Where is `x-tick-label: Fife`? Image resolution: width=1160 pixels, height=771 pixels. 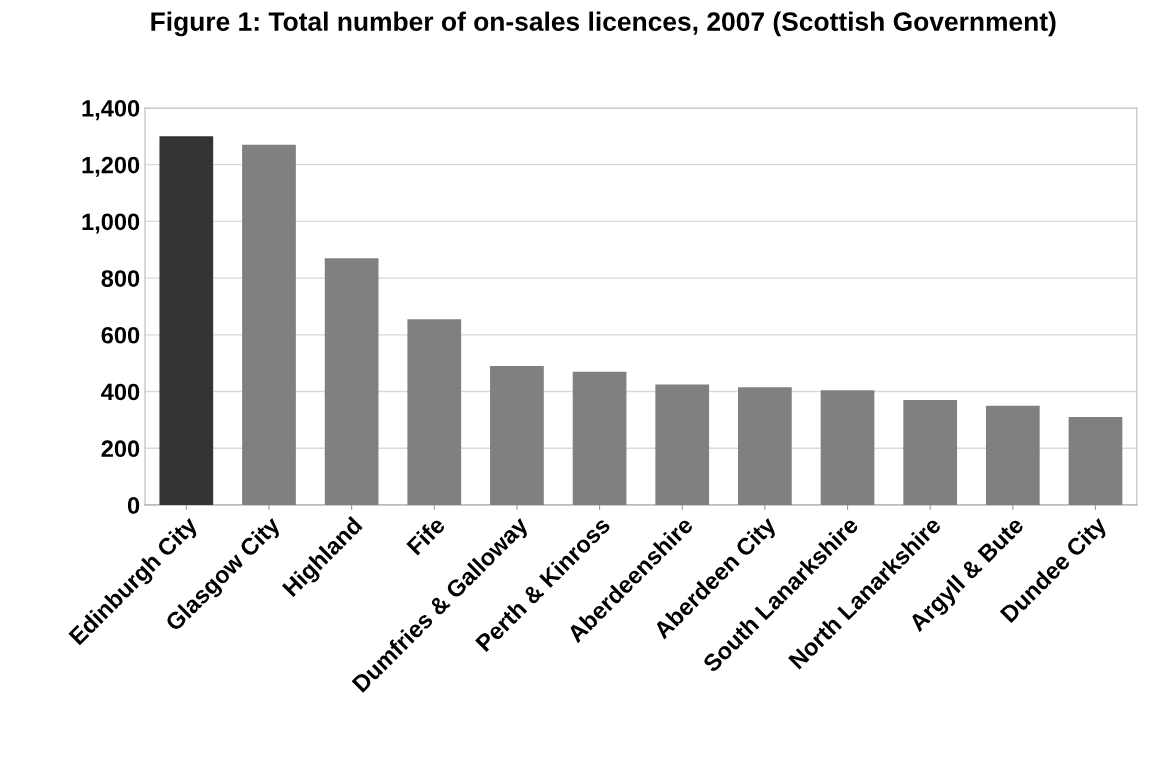
x-tick-label: Fife is located at coordinates (425, 535).